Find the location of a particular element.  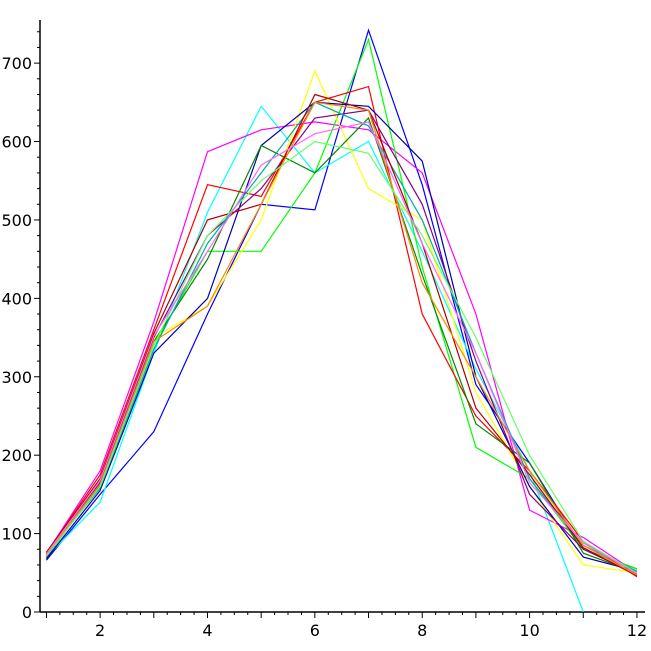

x-tick-label: 10 is located at coordinates (529, 630).